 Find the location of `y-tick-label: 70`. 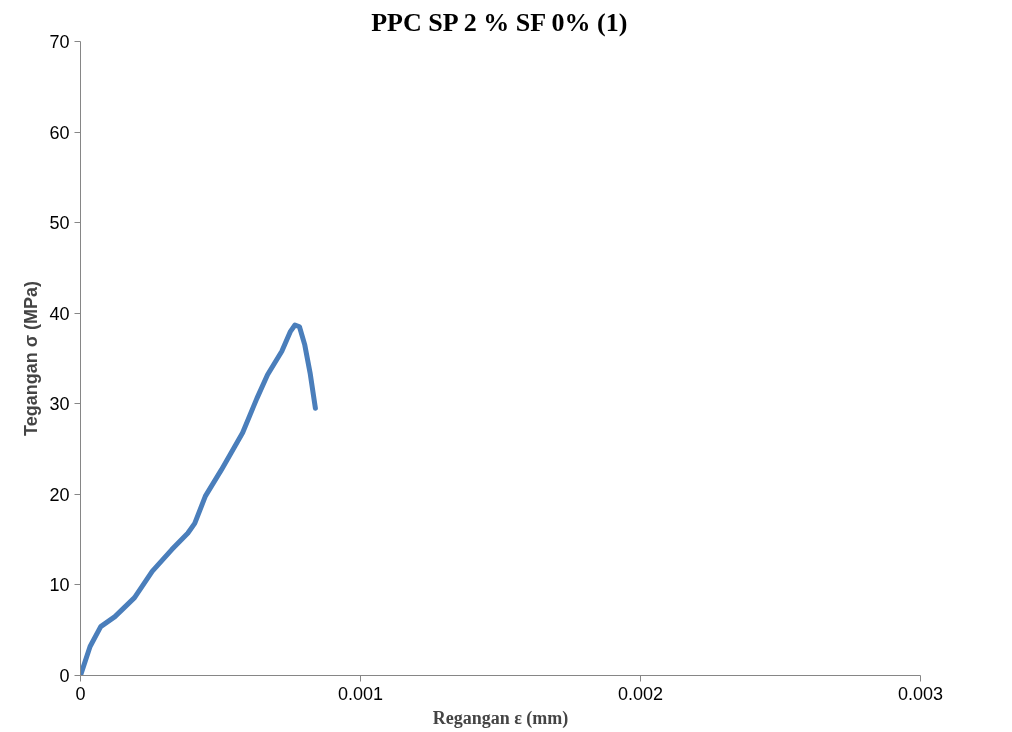

y-tick-label: 70 is located at coordinates (59, 42).